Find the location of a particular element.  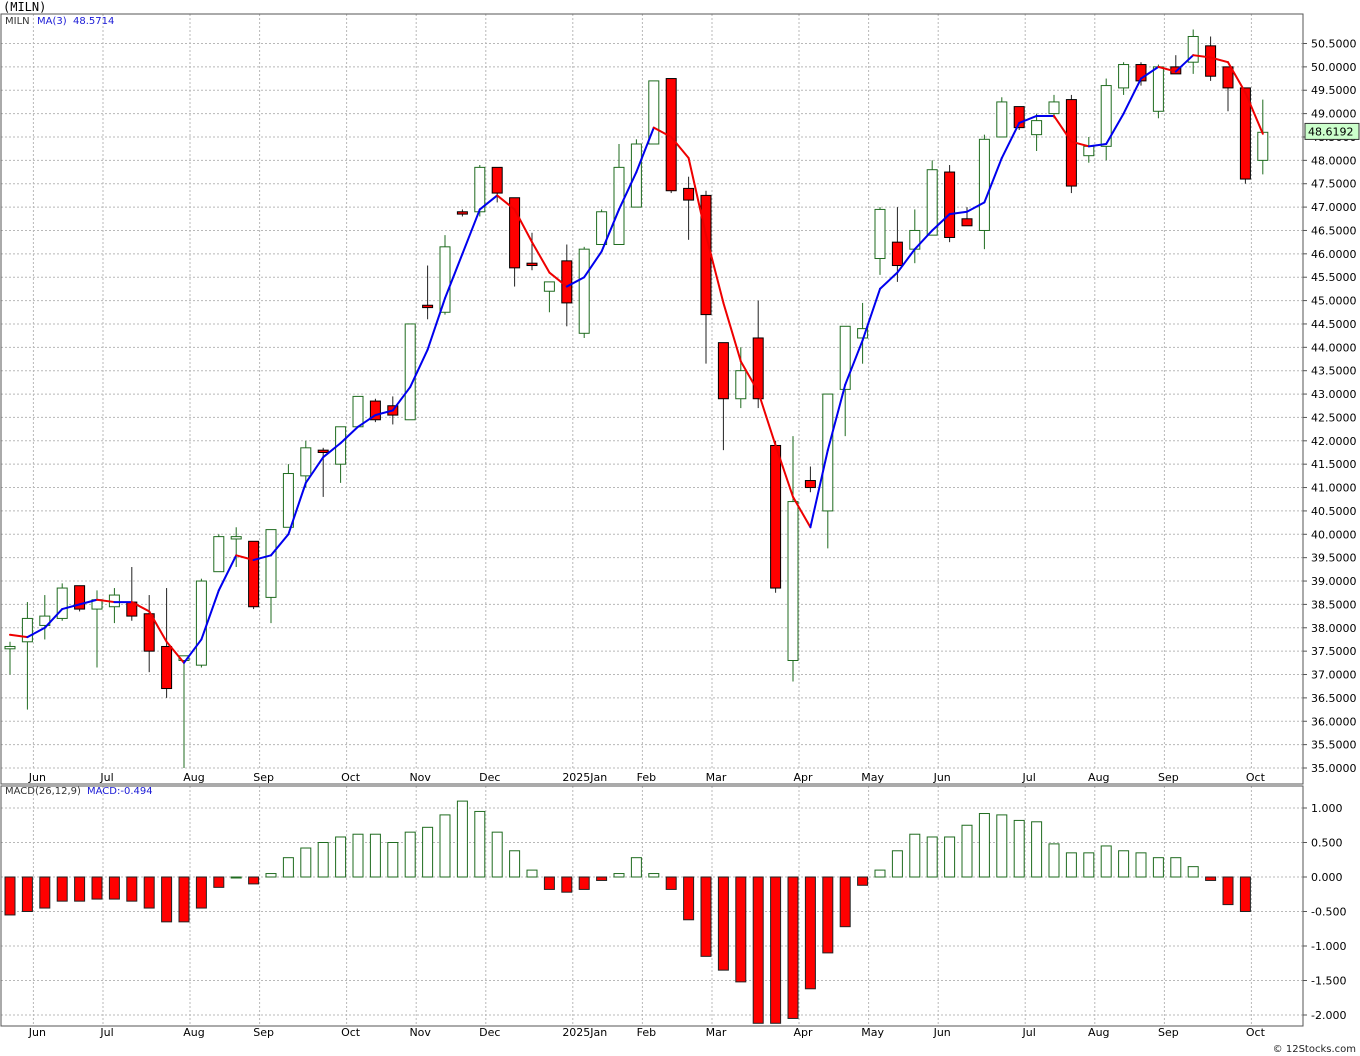

price-symbol-label: MILN is located at coordinates (17, 21).